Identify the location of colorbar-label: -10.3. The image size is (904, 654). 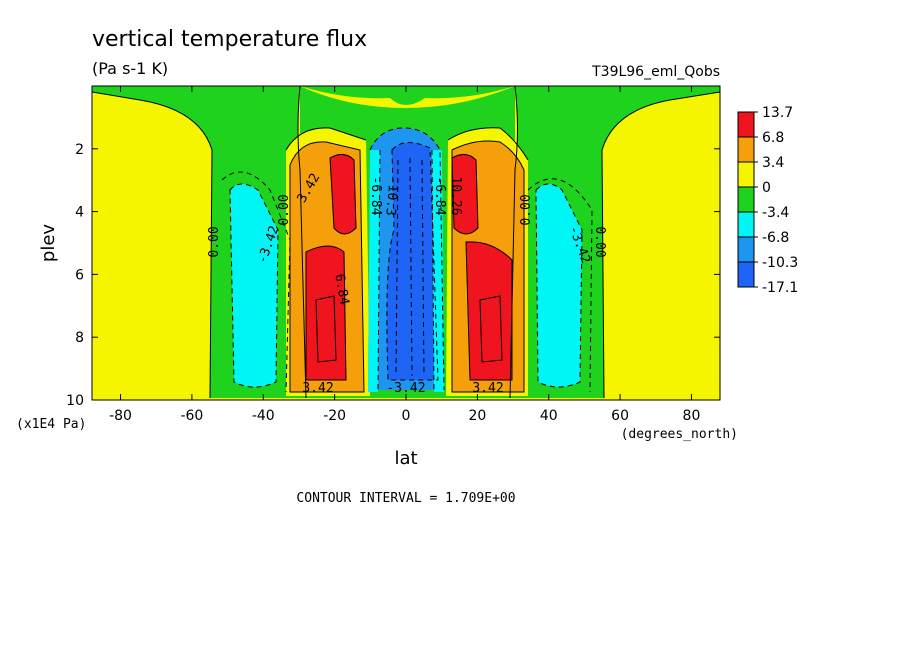
(780, 263).